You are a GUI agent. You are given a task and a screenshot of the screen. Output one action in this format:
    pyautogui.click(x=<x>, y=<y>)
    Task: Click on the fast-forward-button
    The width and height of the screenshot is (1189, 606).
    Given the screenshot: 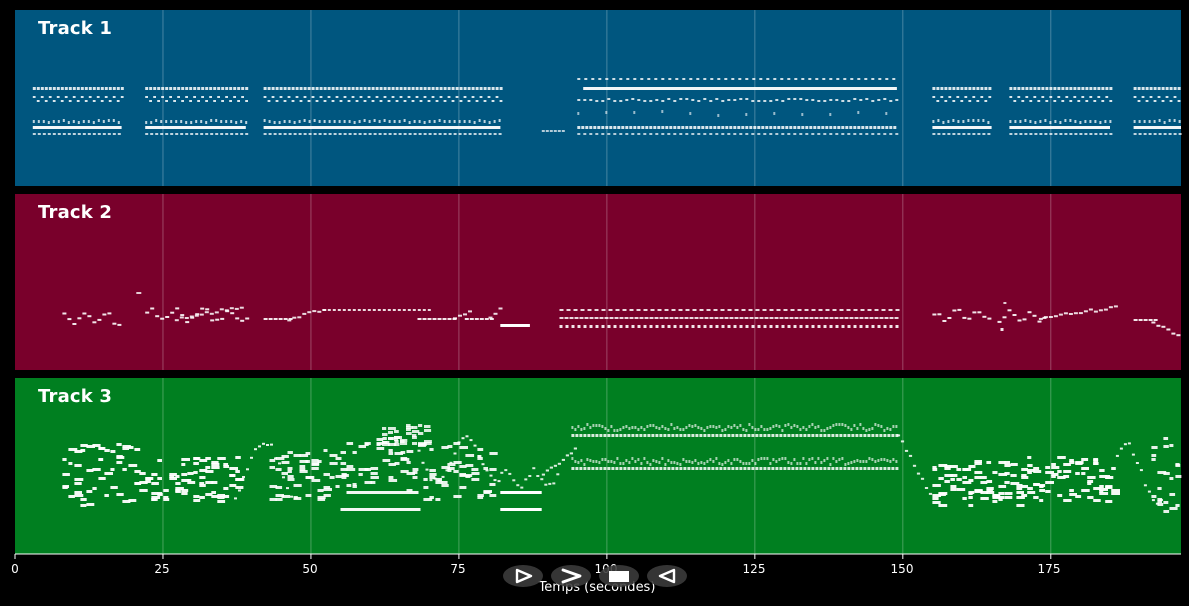 What is the action you would take?
    pyautogui.click(x=571, y=576)
    